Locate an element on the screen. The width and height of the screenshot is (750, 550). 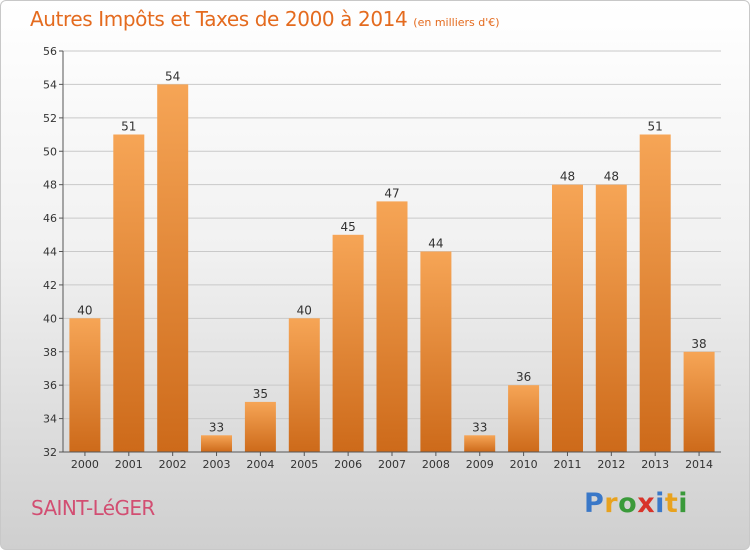
x-tick-label: 2005 is located at coordinates (304, 464).